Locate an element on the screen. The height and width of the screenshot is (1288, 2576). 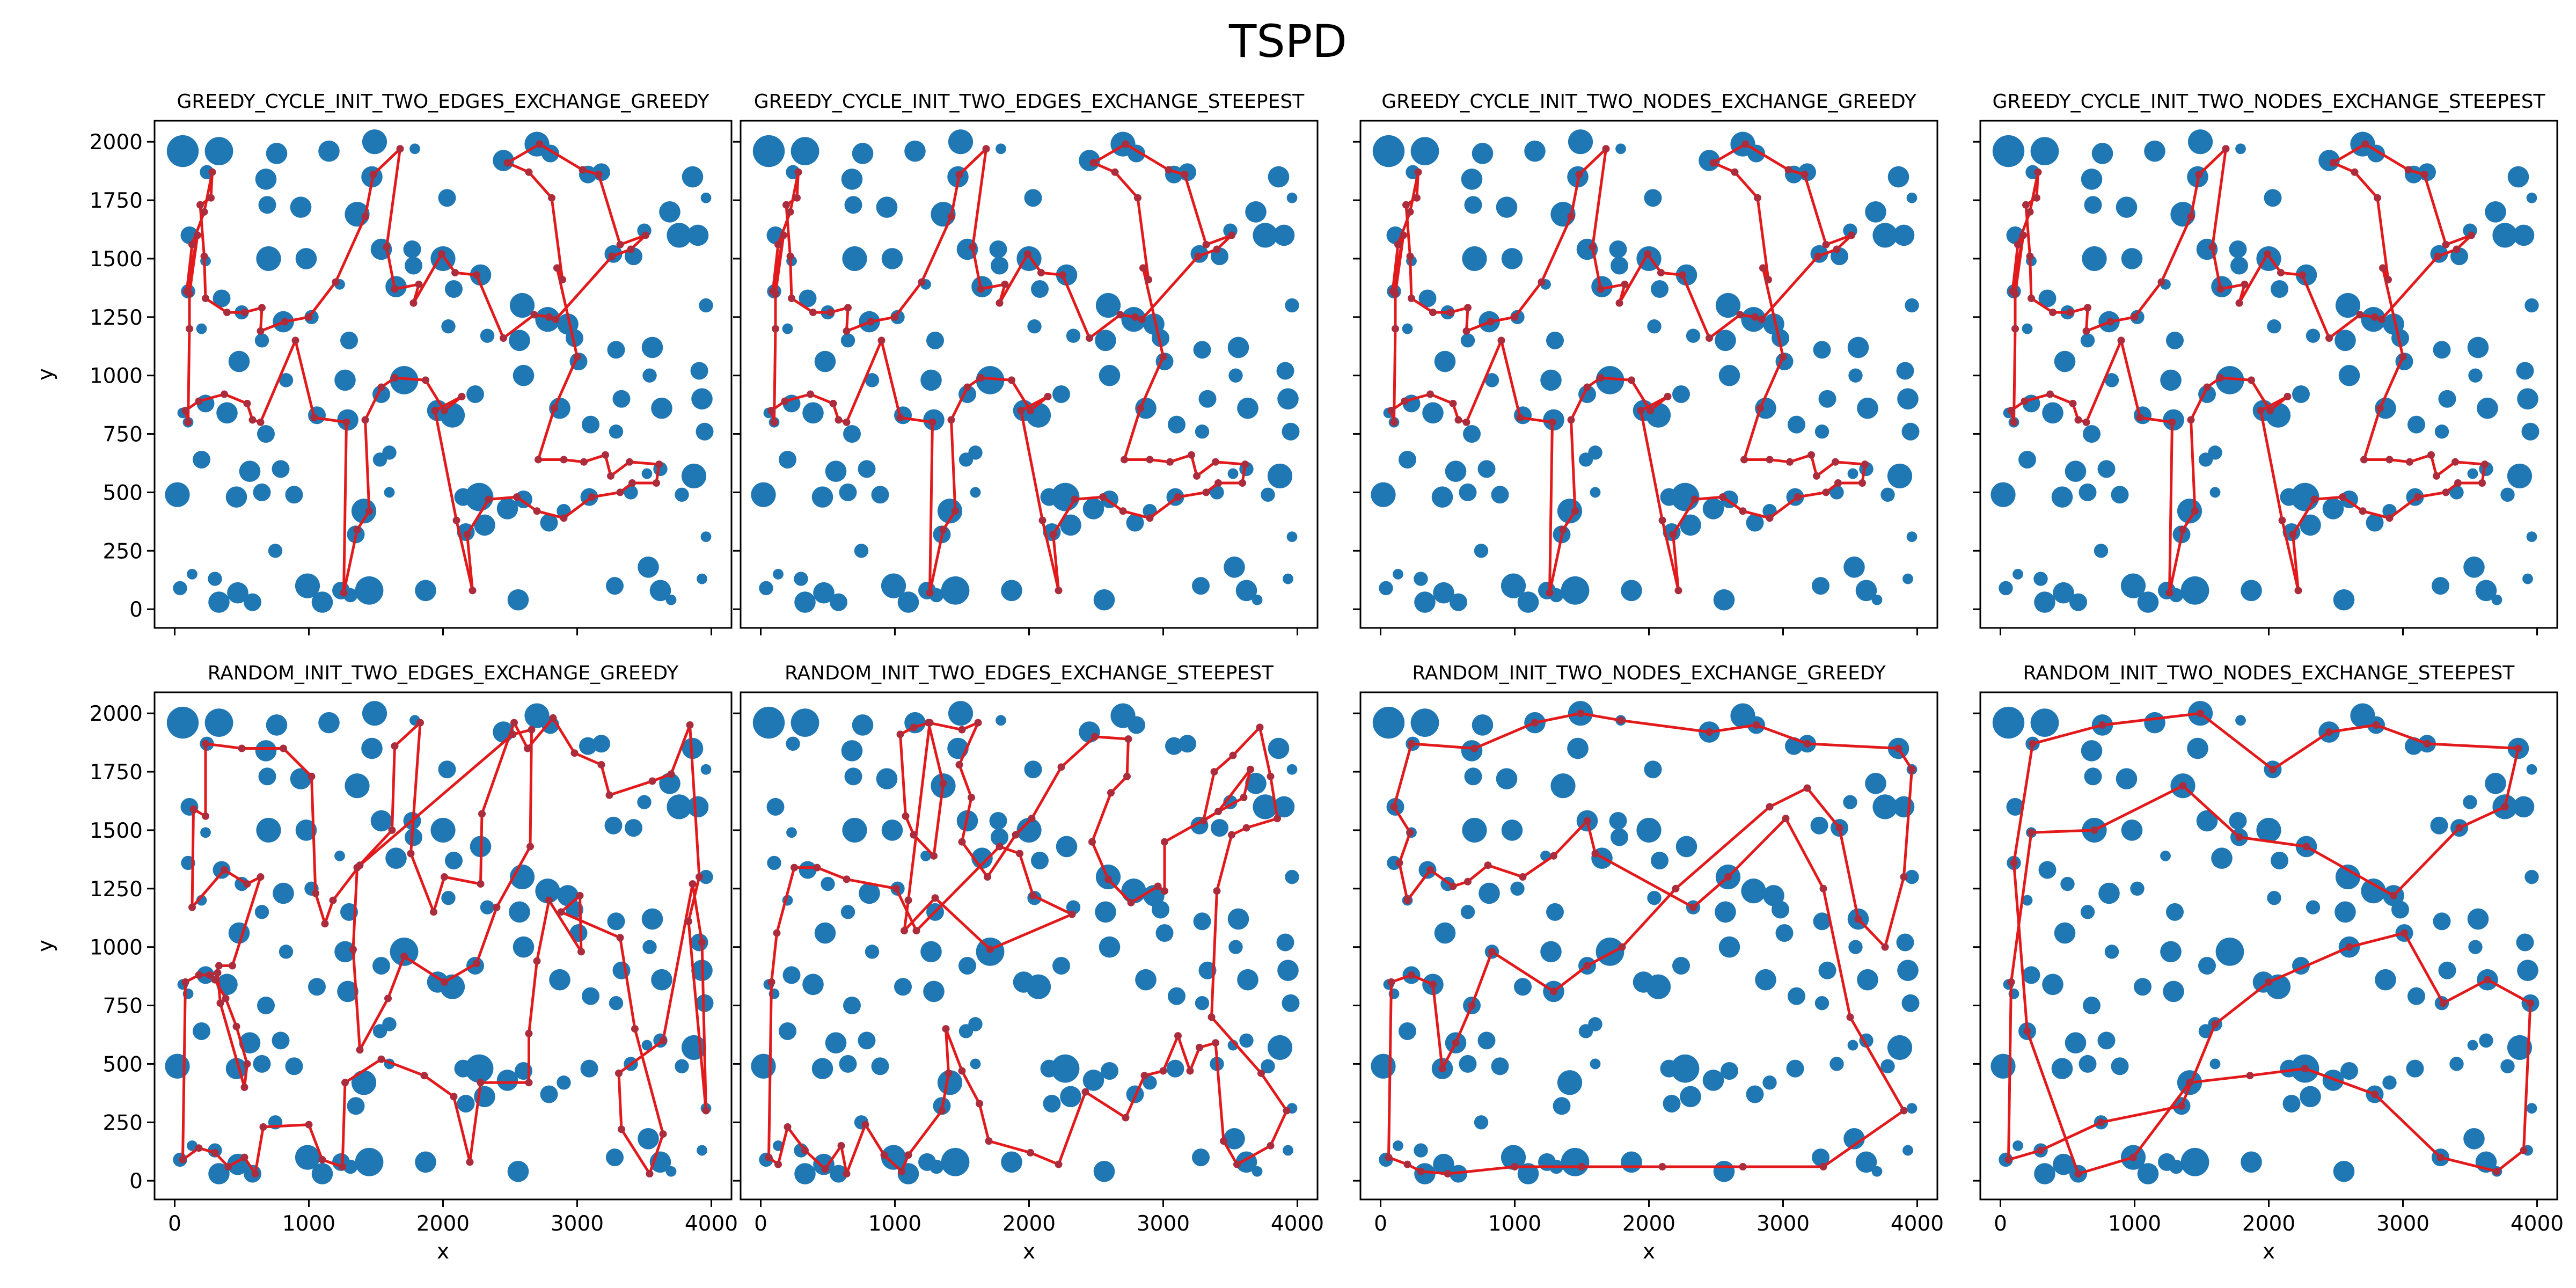
y-tick-label: 1250 is located at coordinates (116, 889).